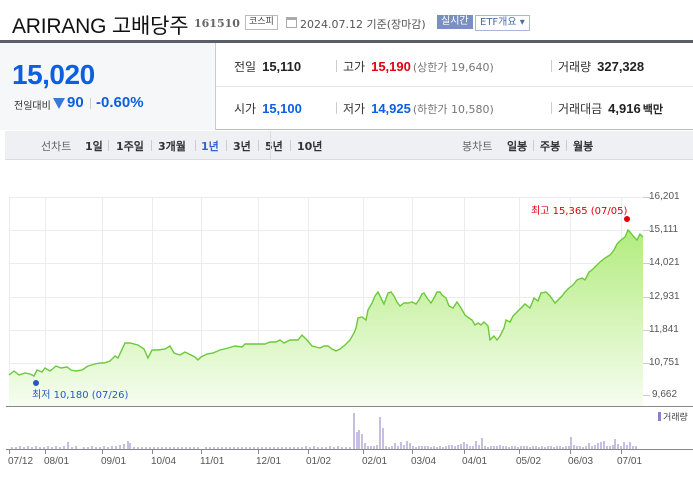  What do you see at coordinates (517, 146) in the screenshot?
I see `candle-daily: 일봉` at bounding box center [517, 146].